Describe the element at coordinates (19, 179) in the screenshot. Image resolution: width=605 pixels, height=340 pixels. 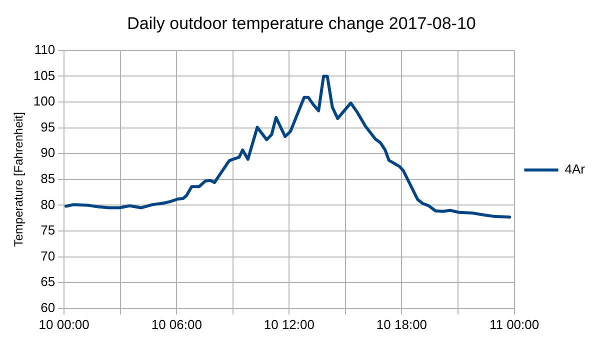
I see `y-axis-title: Temperature [Fahrenheit]` at that location.